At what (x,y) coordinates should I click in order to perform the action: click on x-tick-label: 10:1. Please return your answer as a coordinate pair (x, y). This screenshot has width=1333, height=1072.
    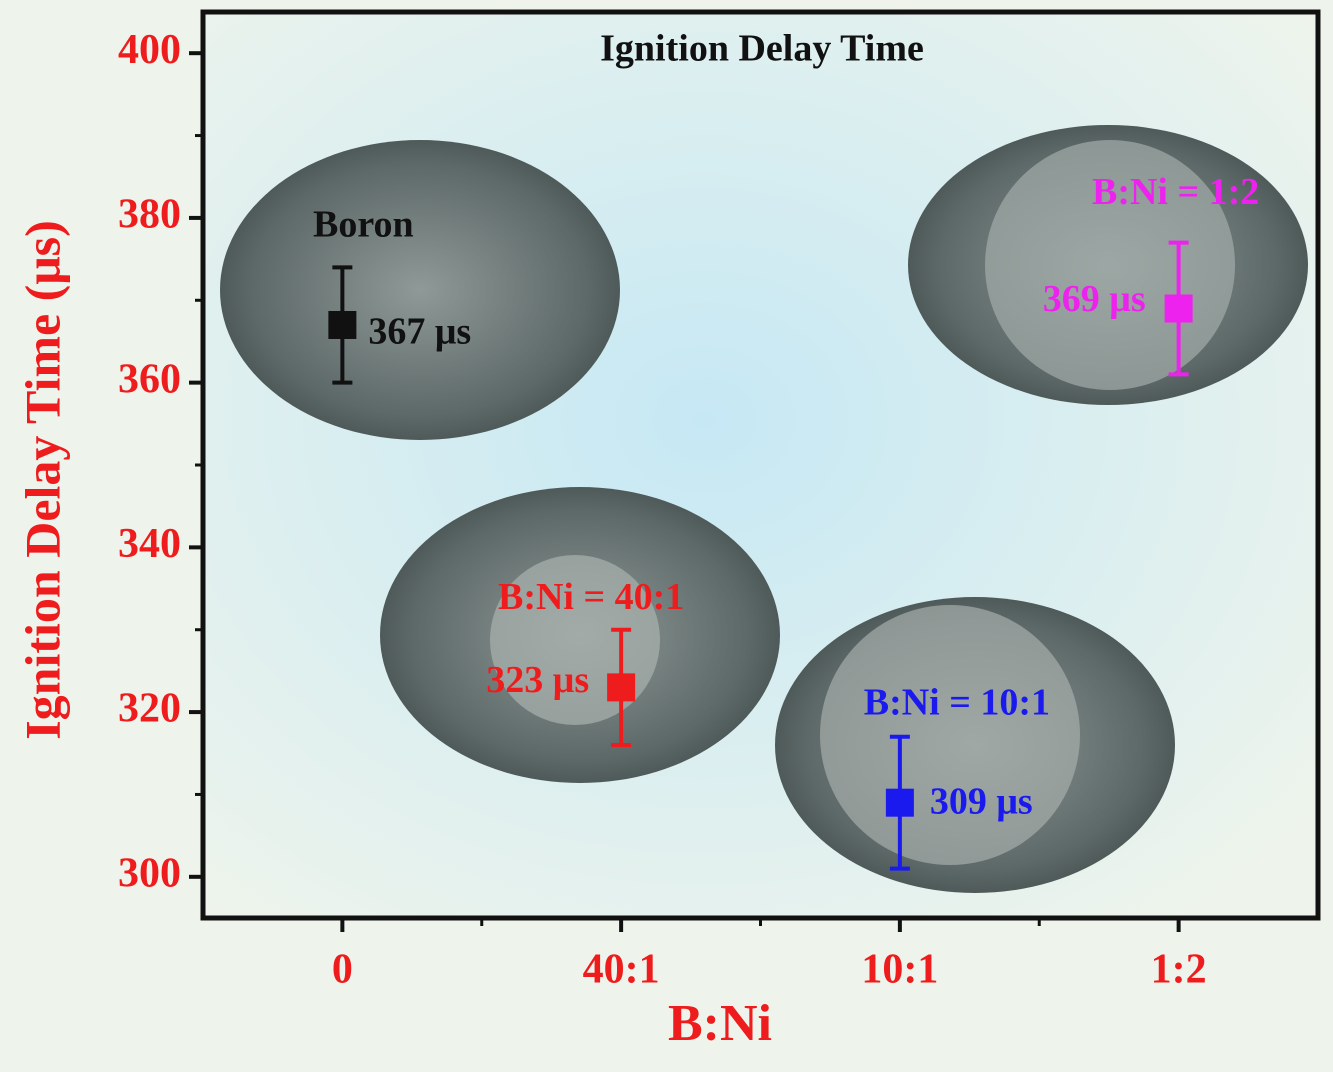
    Looking at the image, I should click on (899, 970).